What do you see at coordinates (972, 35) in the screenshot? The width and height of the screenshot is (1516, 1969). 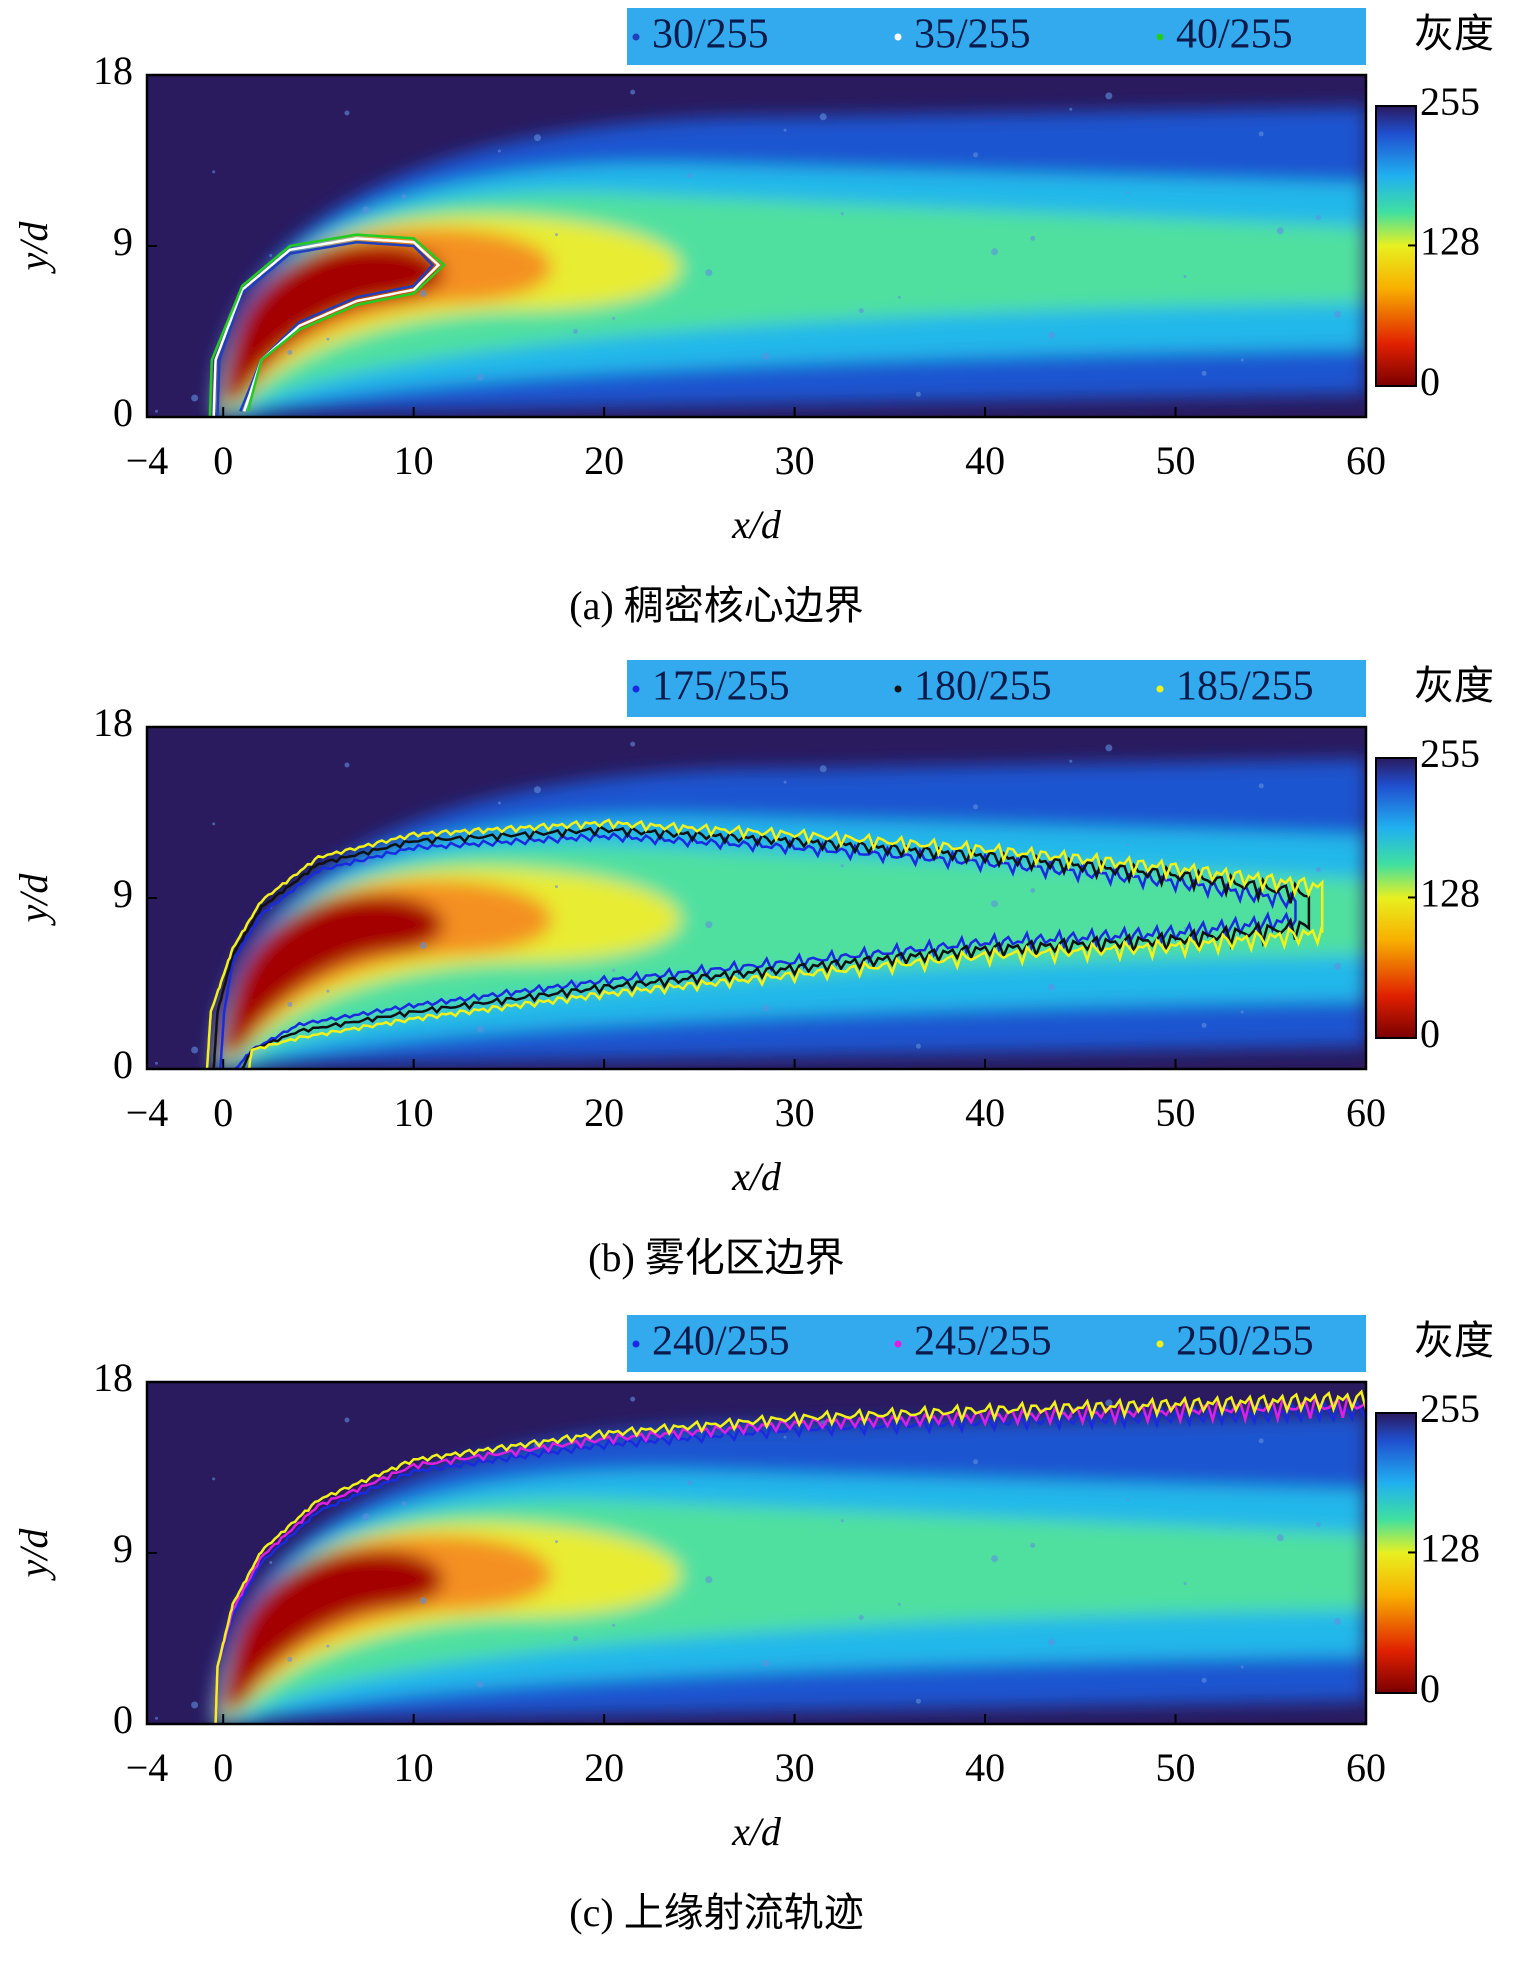 I see `legend-label: 35/255` at bounding box center [972, 35].